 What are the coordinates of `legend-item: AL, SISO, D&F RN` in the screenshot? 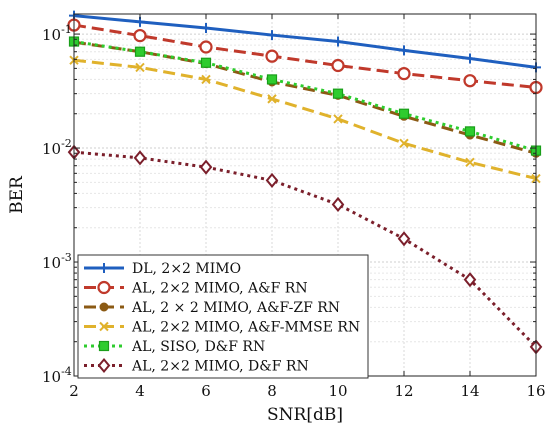 It's located at (174, 347).